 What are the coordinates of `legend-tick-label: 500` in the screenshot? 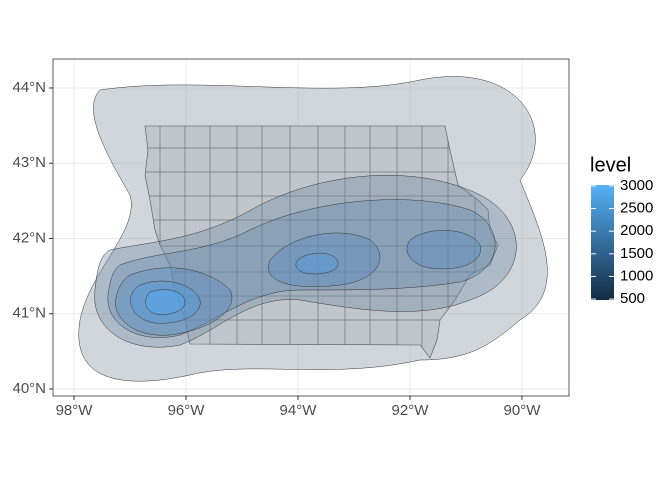 It's located at (632, 298).